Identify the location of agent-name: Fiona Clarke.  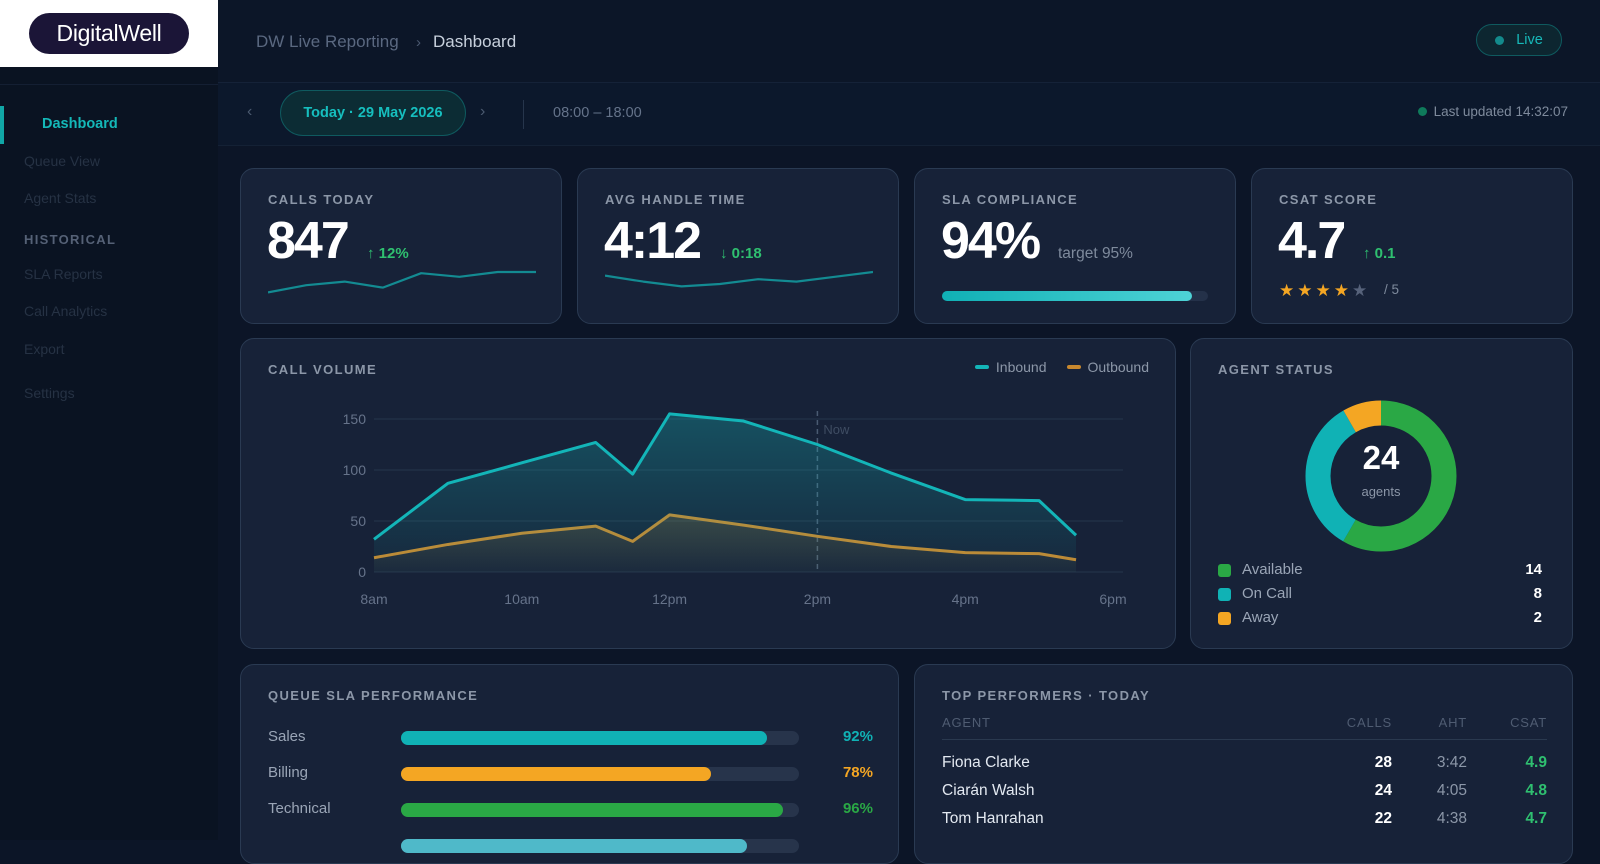
(986, 762).